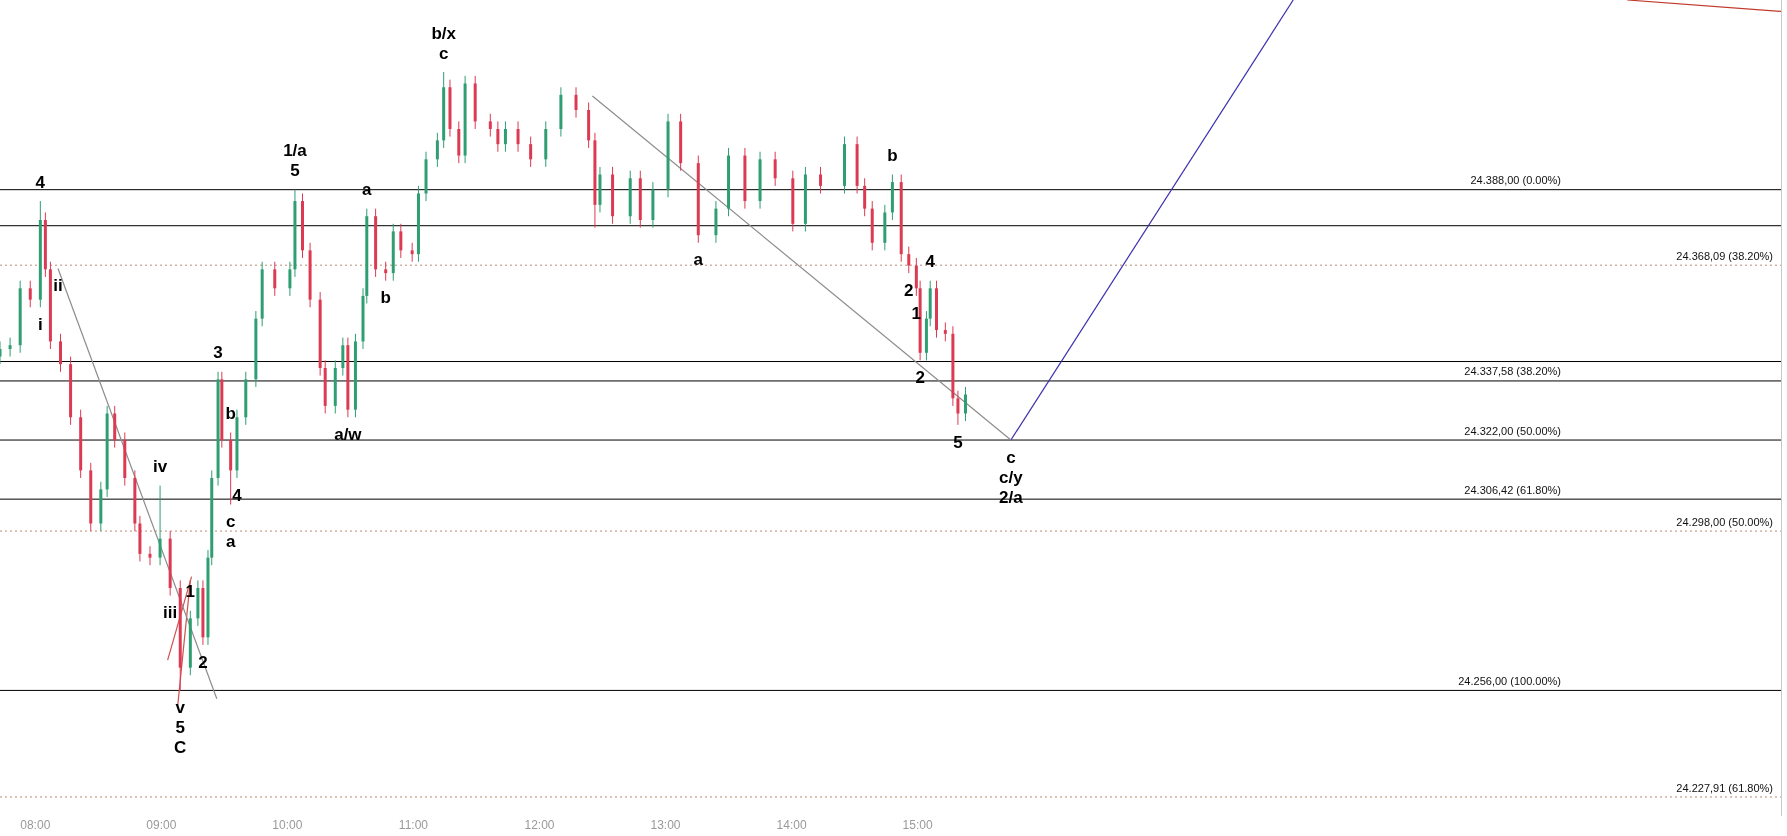 The image size is (1787, 836). What do you see at coordinates (180, 748) in the screenshot?
I see `annotation: C` at bounding box center [180, 748].